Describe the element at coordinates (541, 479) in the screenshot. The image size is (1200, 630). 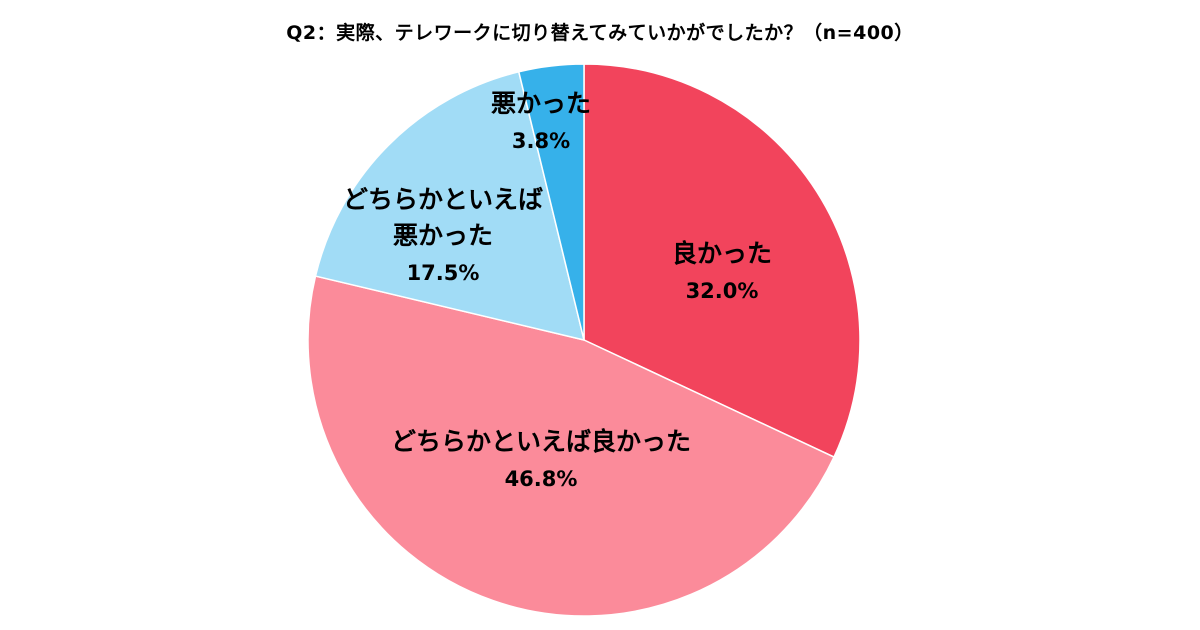
I see `slice-value-2: 46.8%` at that location.